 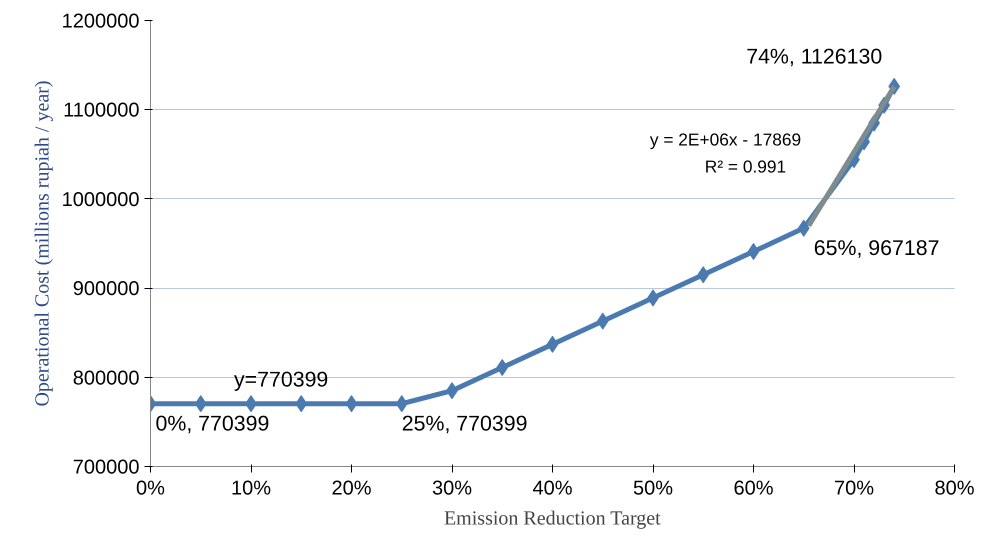 I want to click on y-tick-label: 900000, so click(x=106, y=289).